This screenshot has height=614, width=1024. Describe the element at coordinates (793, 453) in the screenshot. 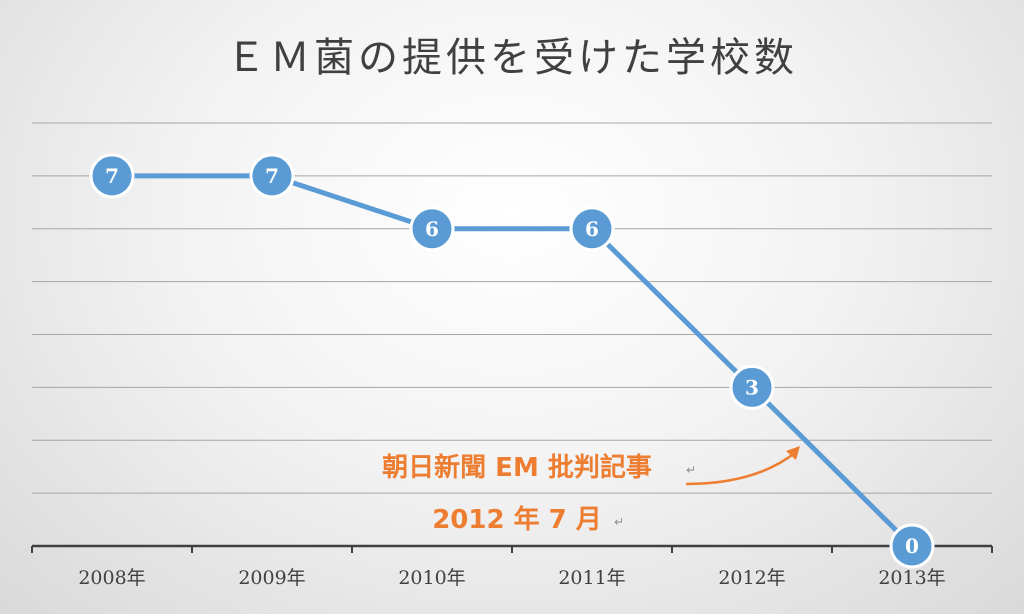

I see `annotation-arrowhead` at that location.